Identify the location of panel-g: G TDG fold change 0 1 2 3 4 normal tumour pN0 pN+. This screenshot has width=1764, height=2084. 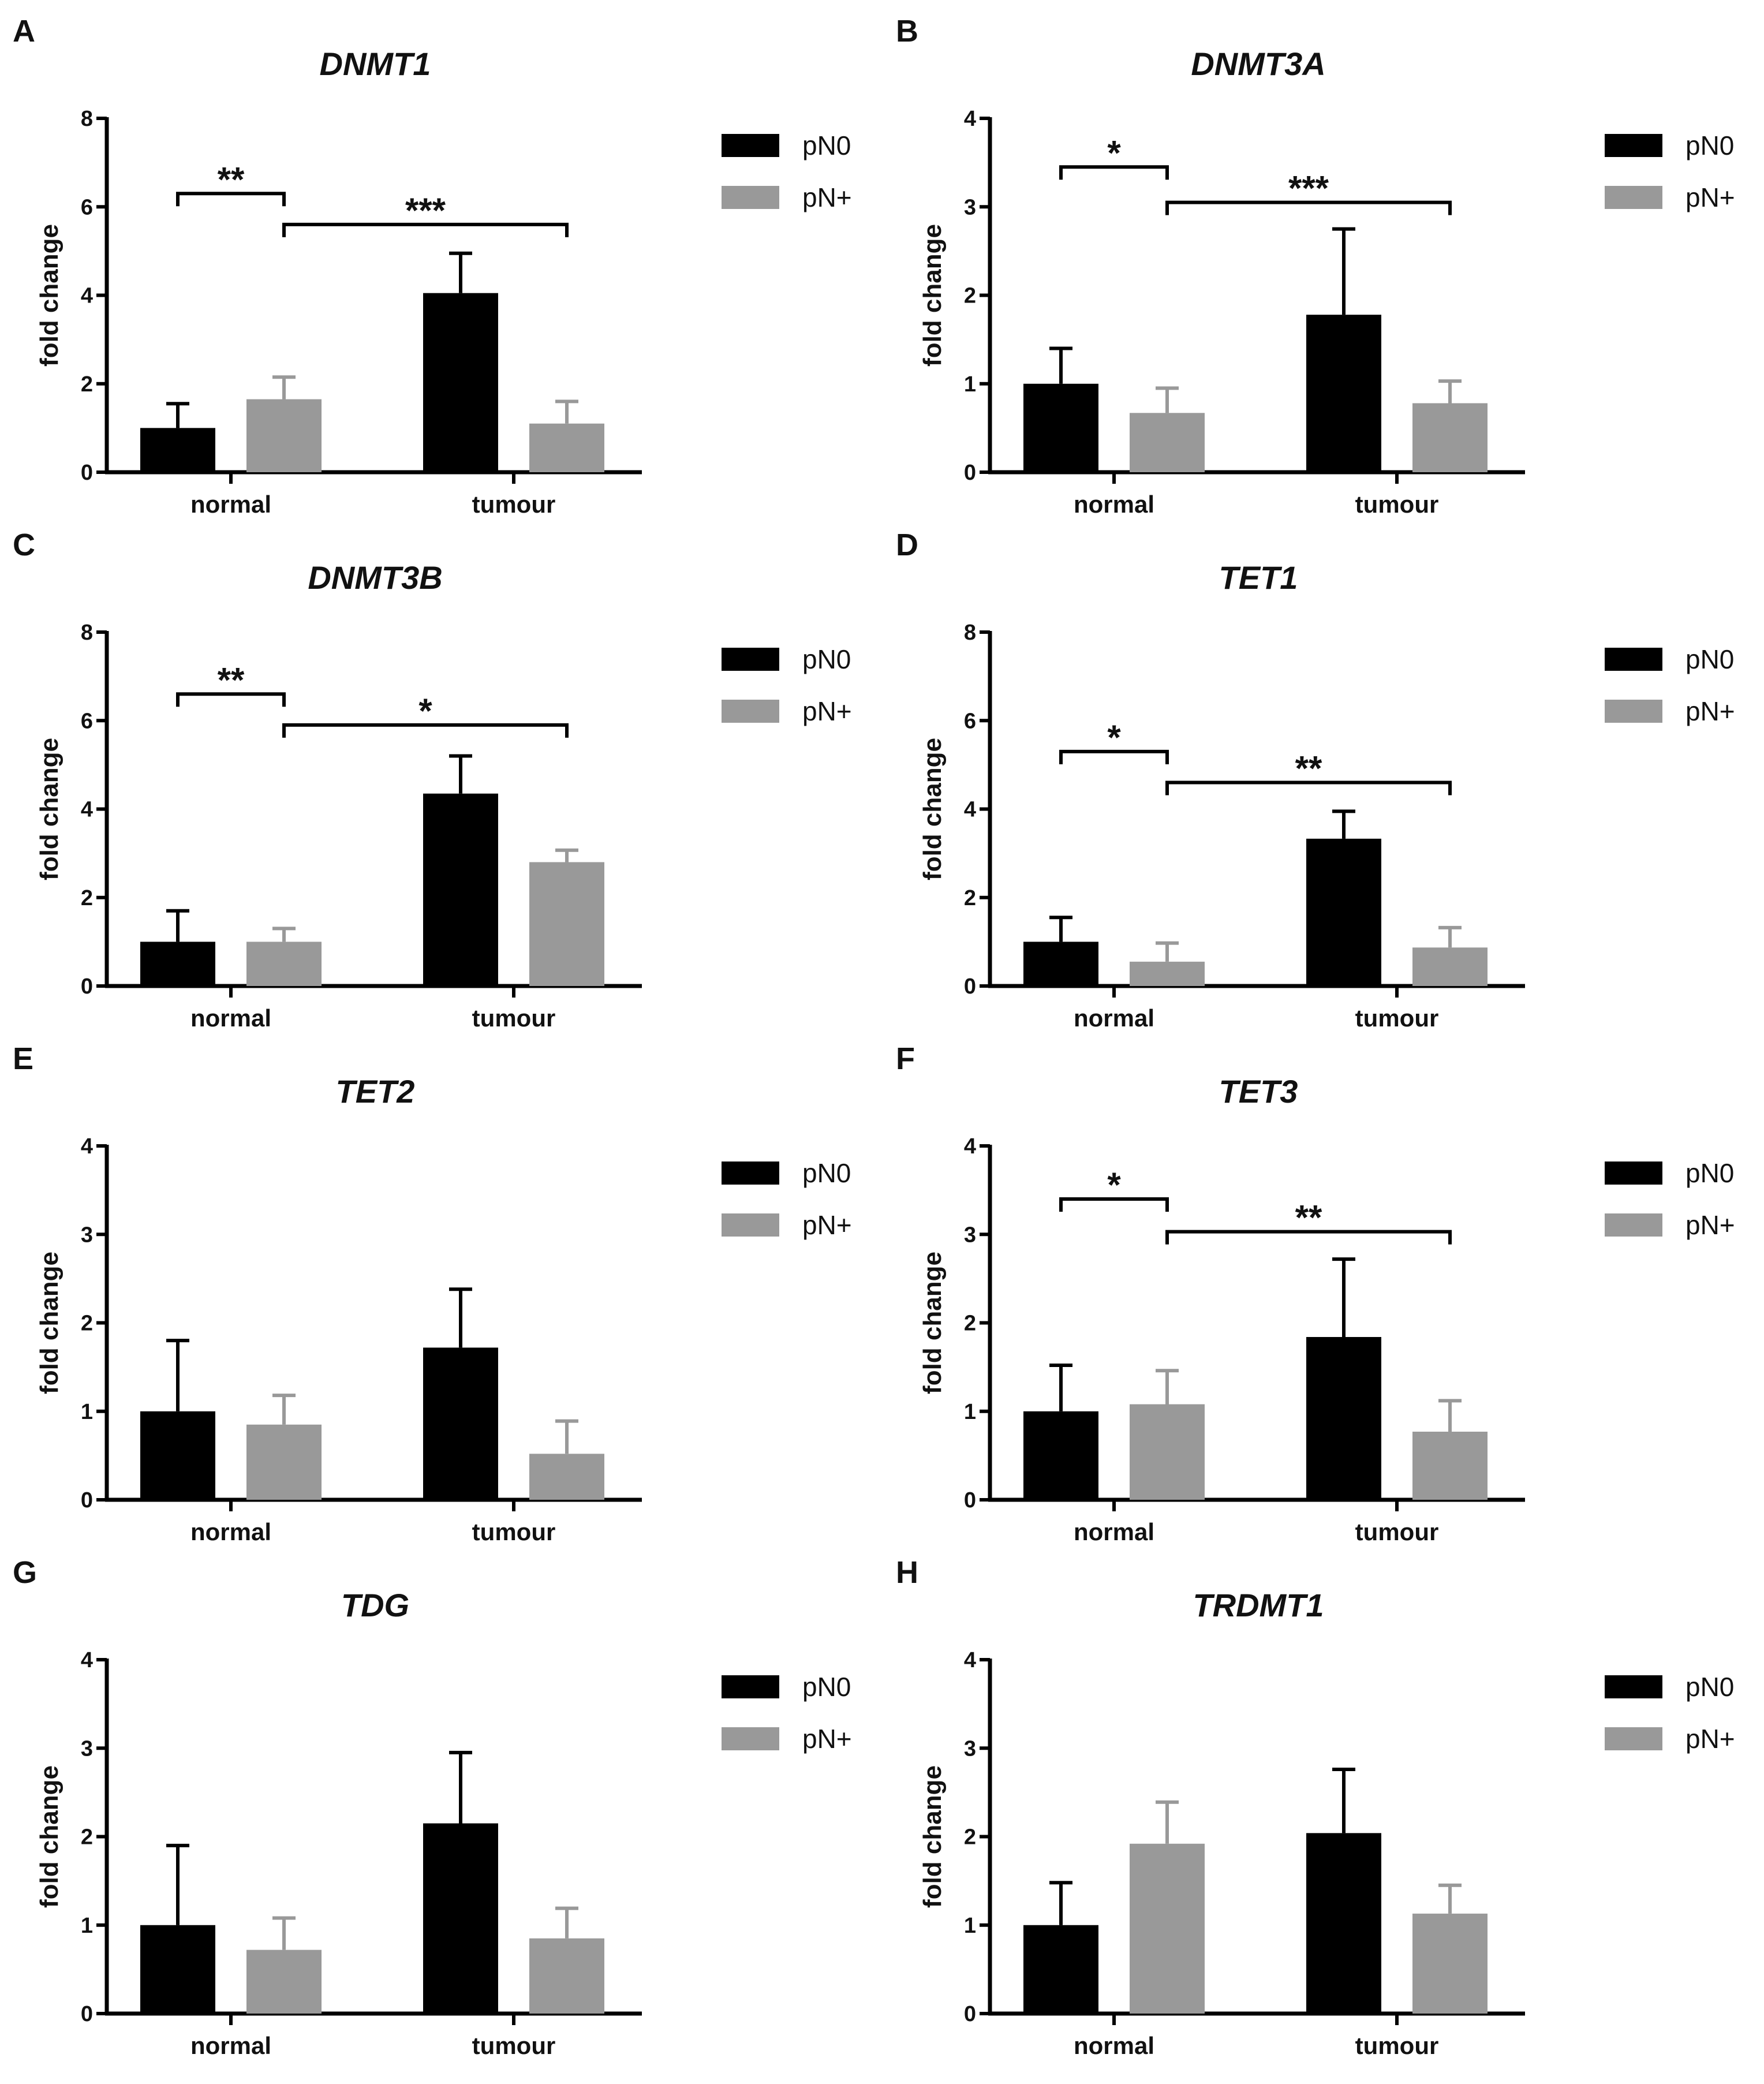
(432, 1807).